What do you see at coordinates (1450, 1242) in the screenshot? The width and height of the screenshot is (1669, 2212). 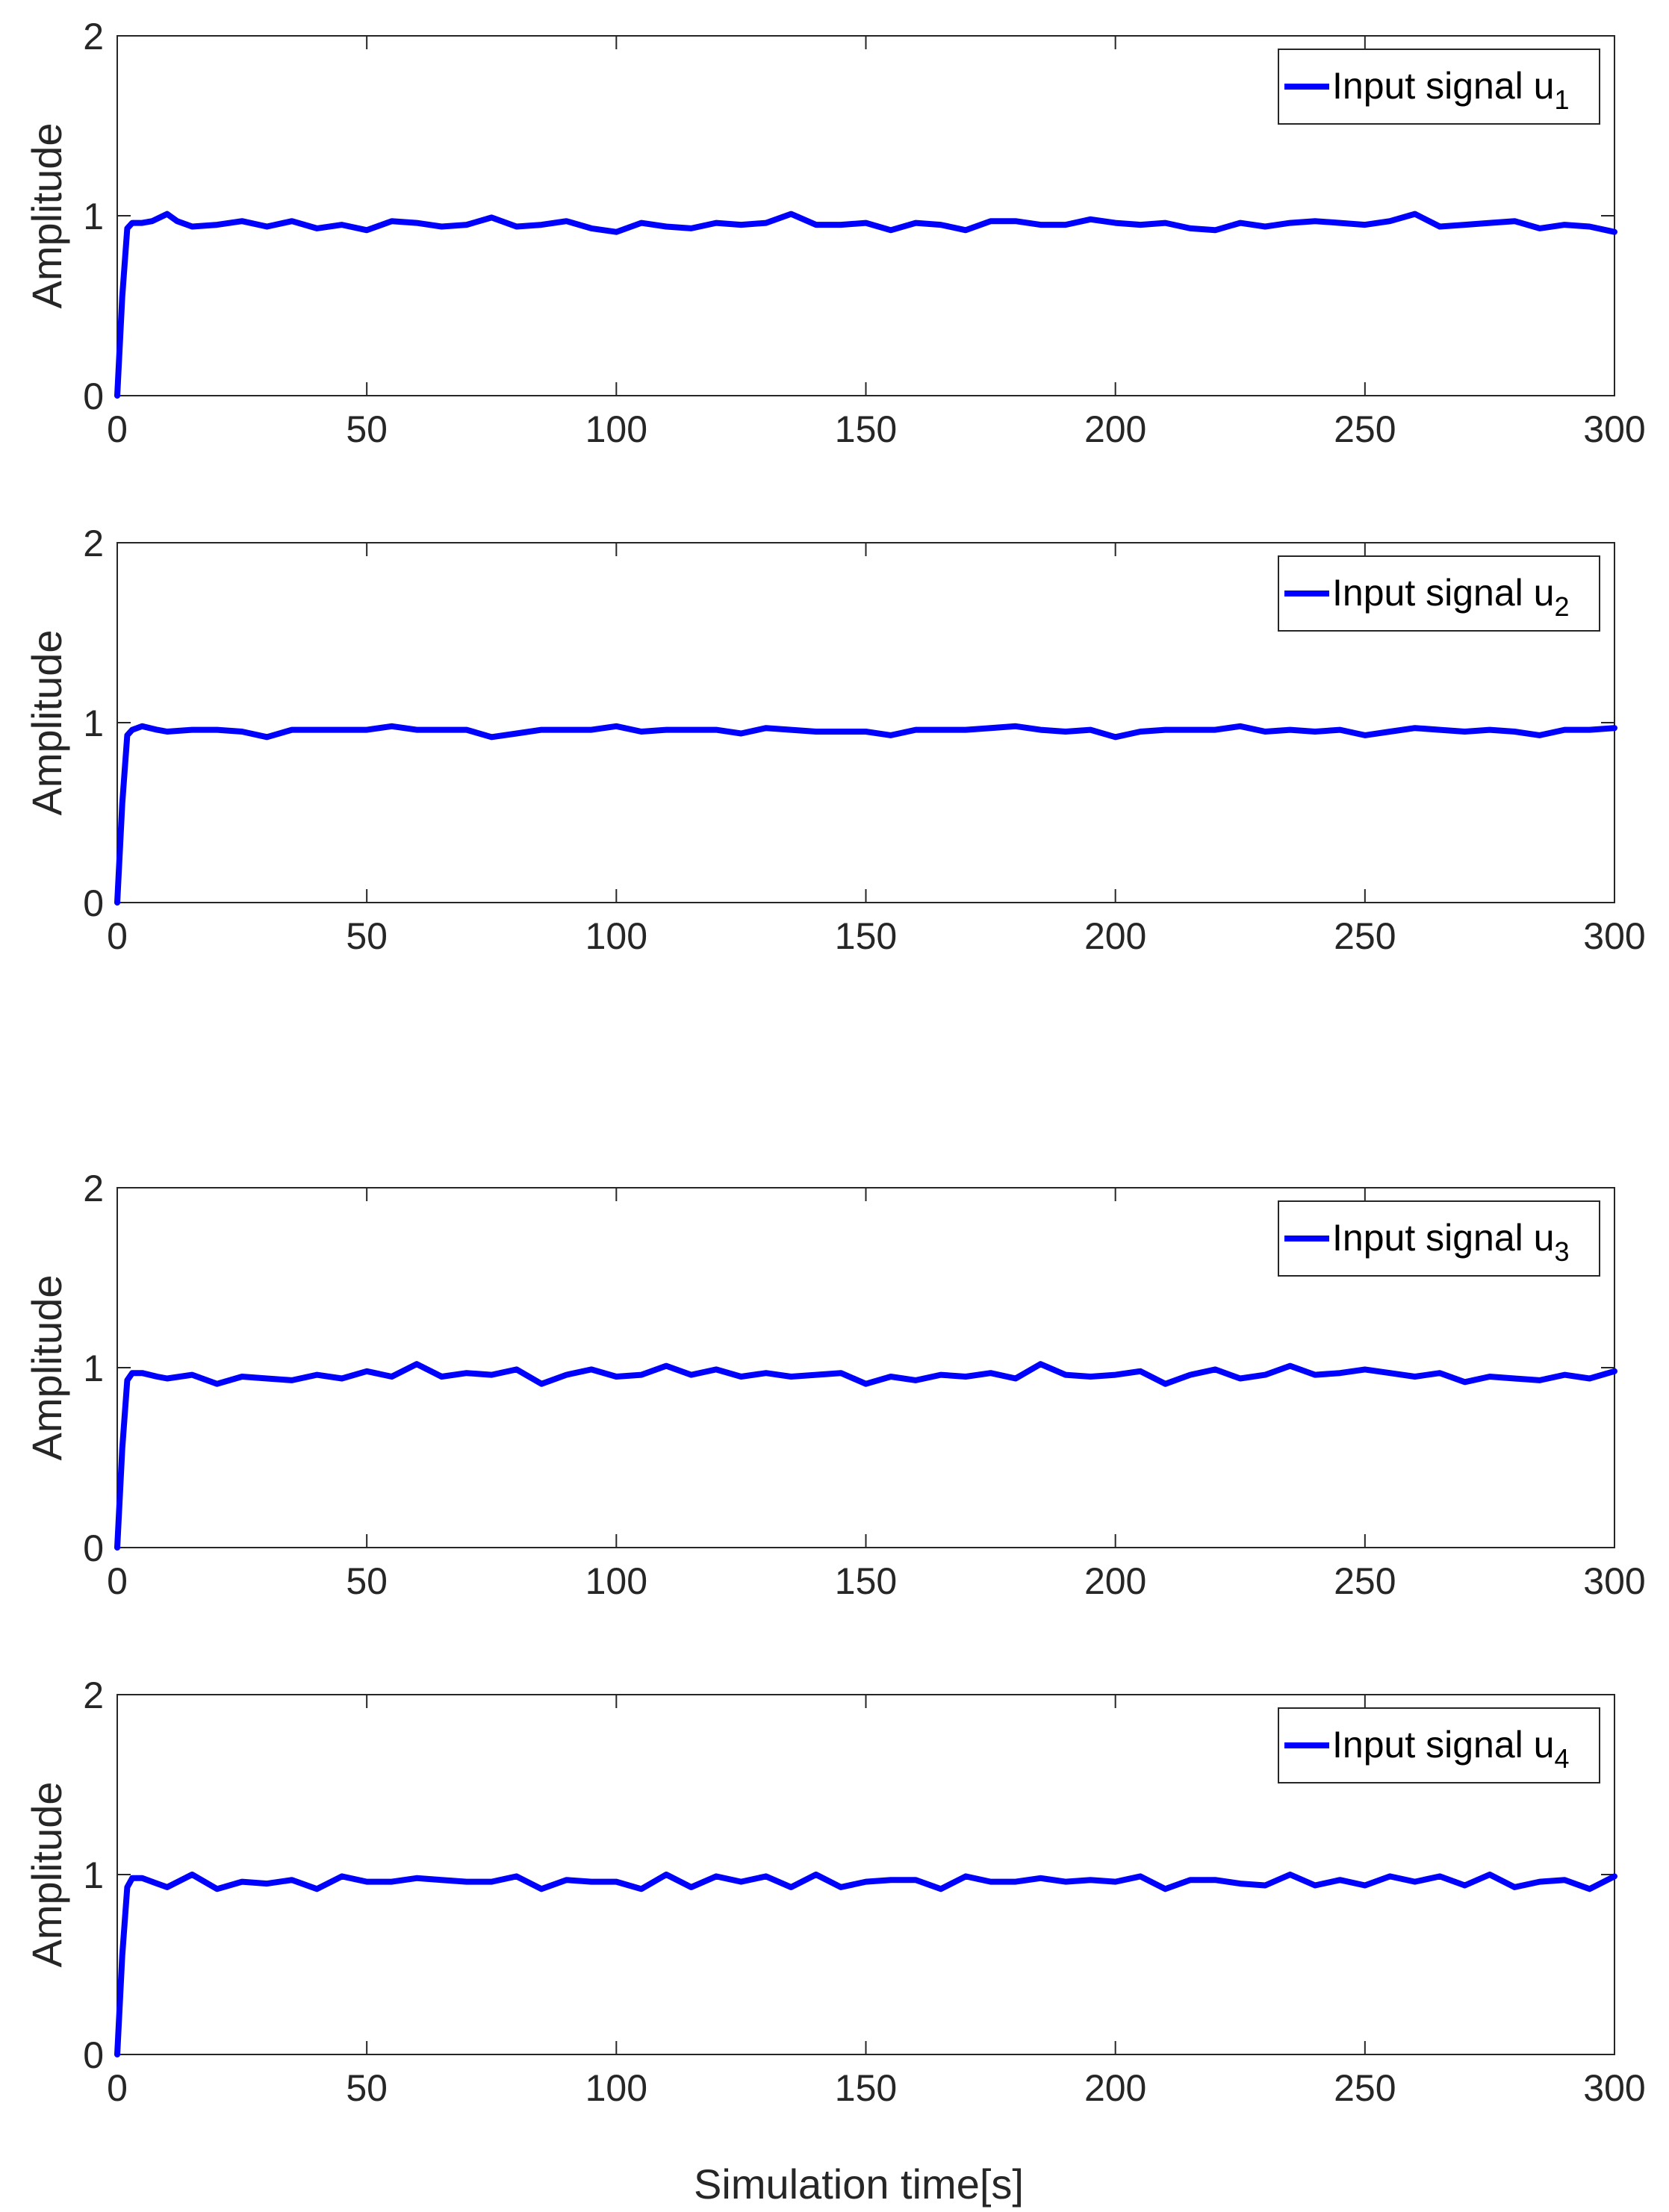 I see `legend-label: Input signal u3` at bounding box center [1450, 1242].